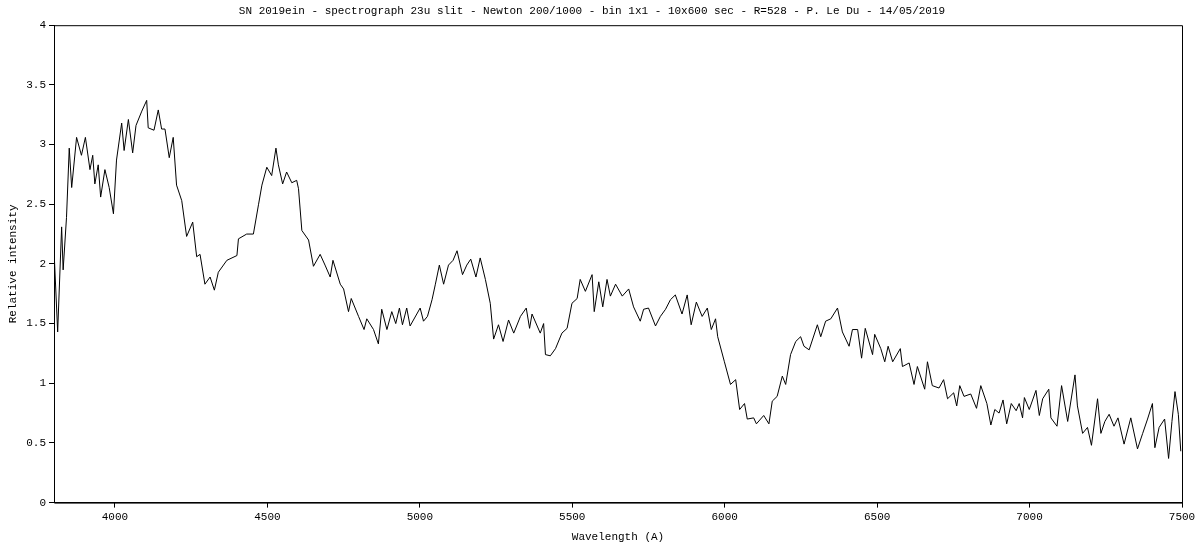 Image resolution: width=1200 pixels, height=550 pixels. What do you see at coordinates (572, 517) in the screenshot?
I see `x-tick-label: 5500` at bounding box center [572, 517].